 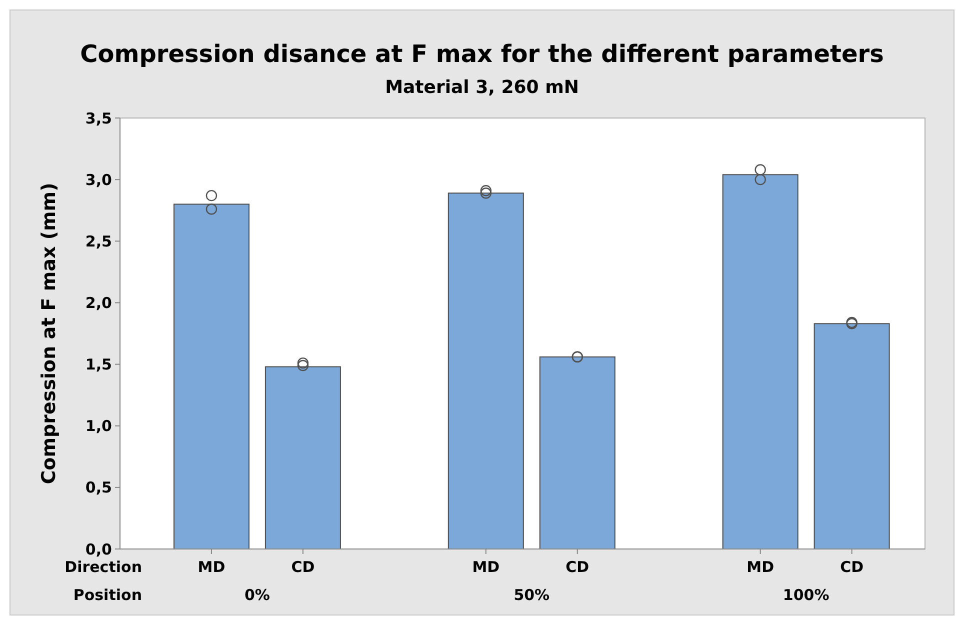 I want to click on y-tick-label: 2,0, so click(x=98, y=303).